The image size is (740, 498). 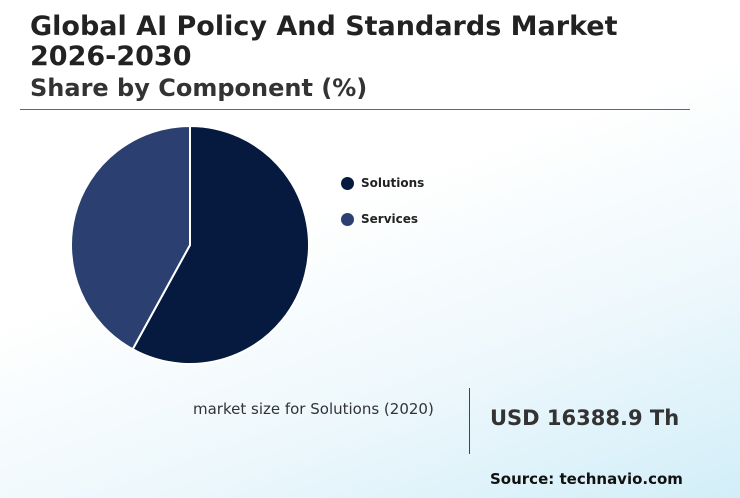 What do you see at coordinates (313, 409) in the screenshot?
I see `stat-label: market size for Solutions (2020)` at bounding box center [313, 409].